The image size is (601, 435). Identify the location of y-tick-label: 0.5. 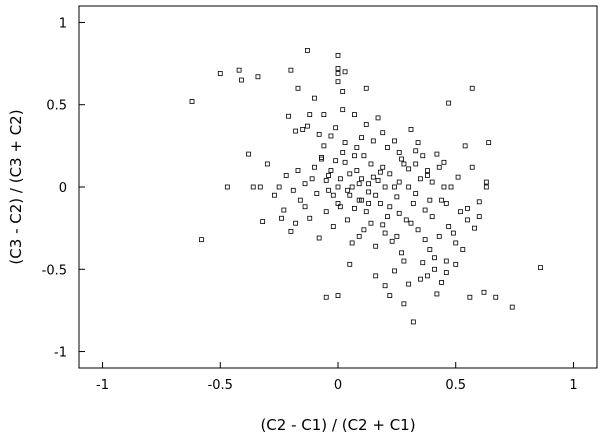
(56, 106).